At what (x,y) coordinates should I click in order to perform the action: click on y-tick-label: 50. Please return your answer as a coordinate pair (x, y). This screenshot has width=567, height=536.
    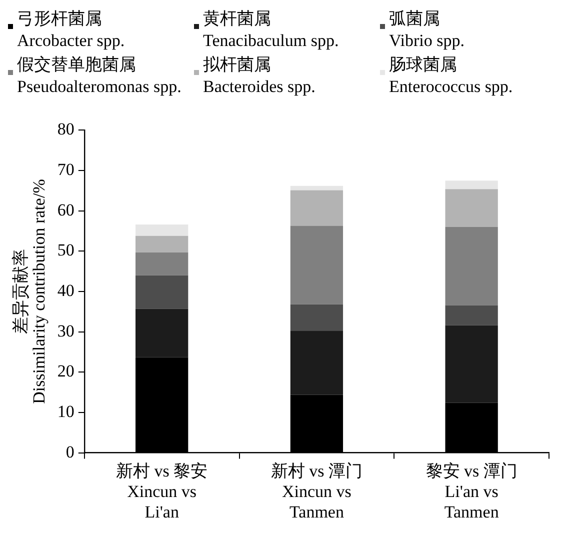
    Looking at the image, I should click on (65, 250).